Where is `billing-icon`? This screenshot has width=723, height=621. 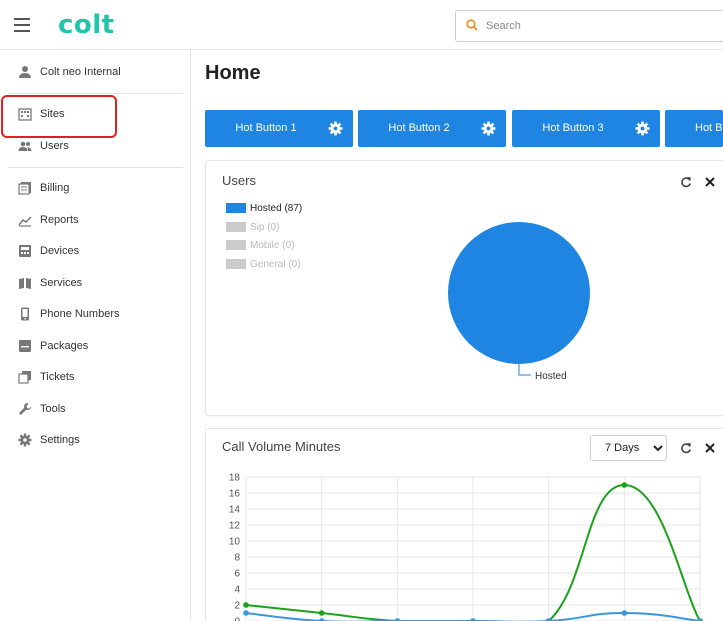 billing-icon is located at coordinates (24, 188).